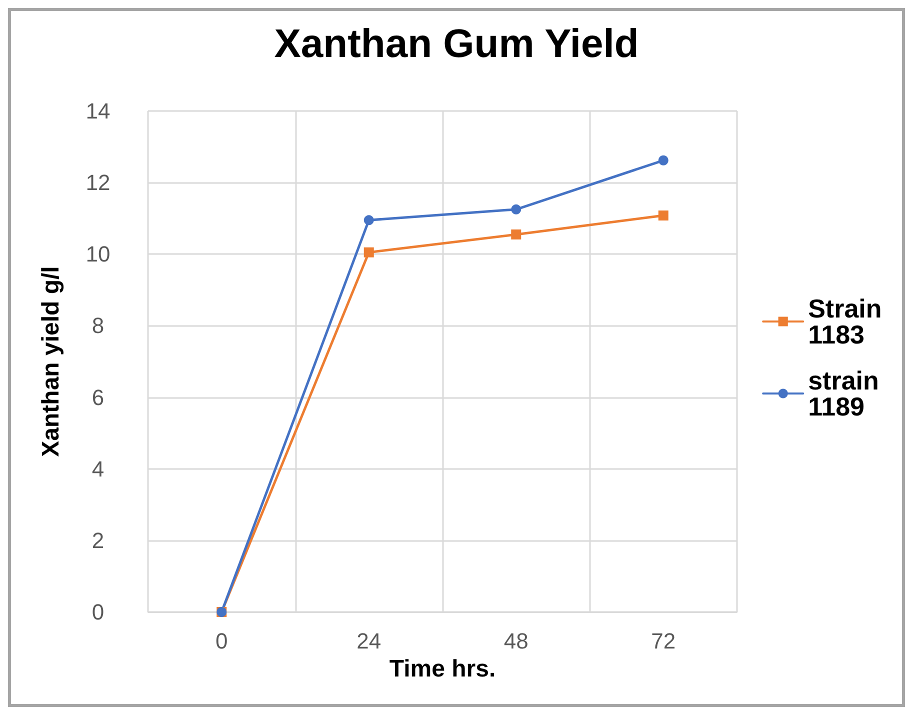 This screenshot has height=715, width=913. I want to click on x-tick-label: 0, so click(222, 641).